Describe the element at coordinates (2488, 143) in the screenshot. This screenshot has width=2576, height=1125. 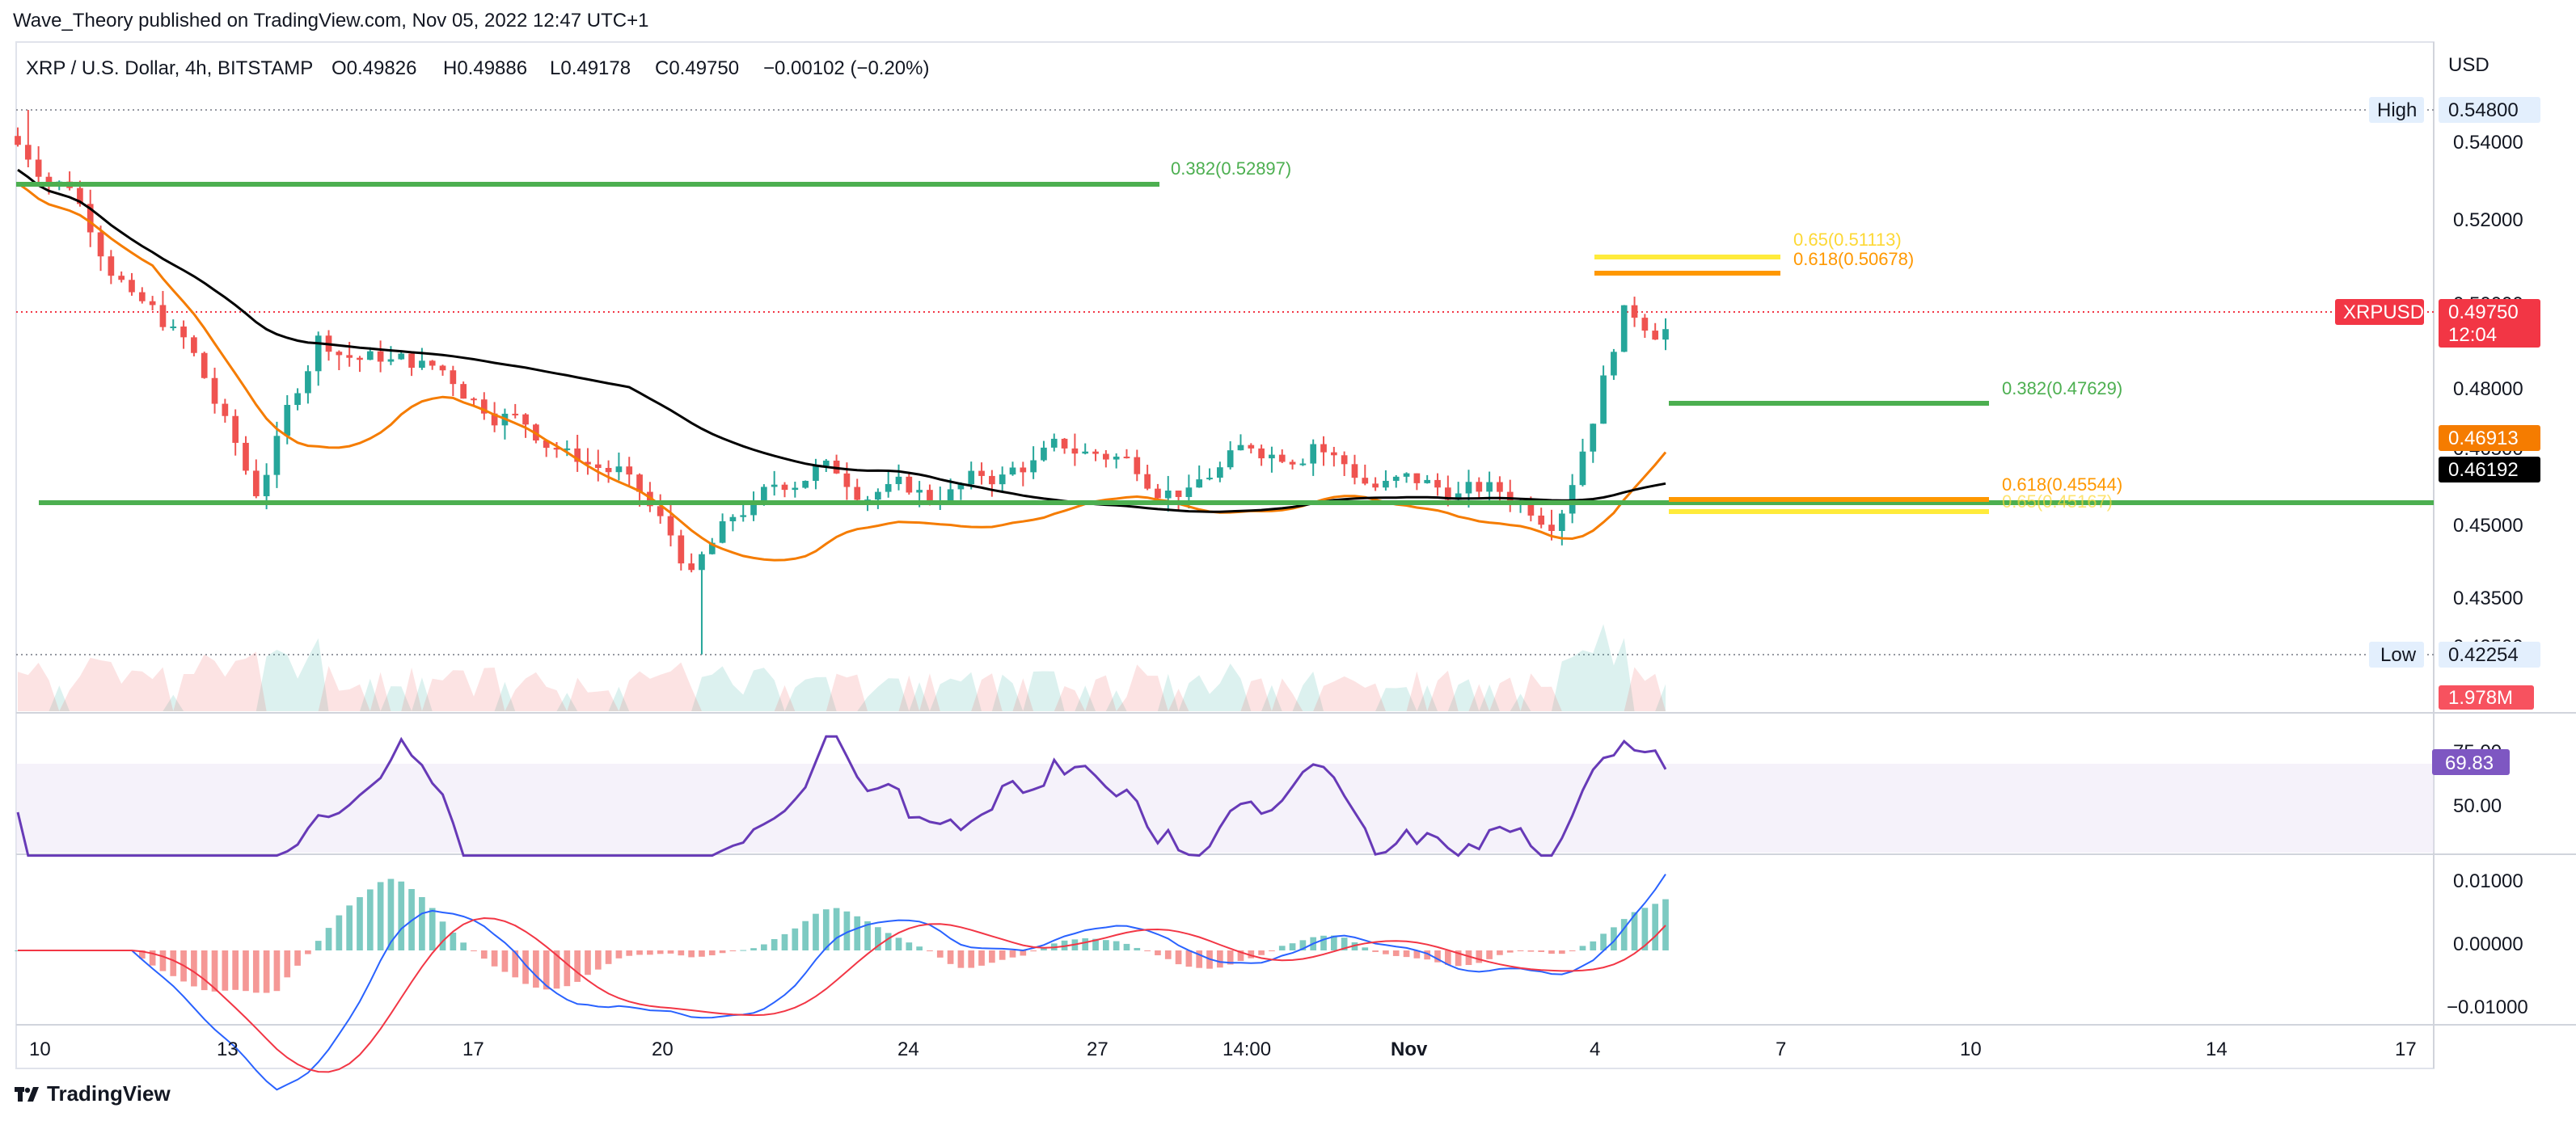
I see `price-tick: 0.54000` at that location.